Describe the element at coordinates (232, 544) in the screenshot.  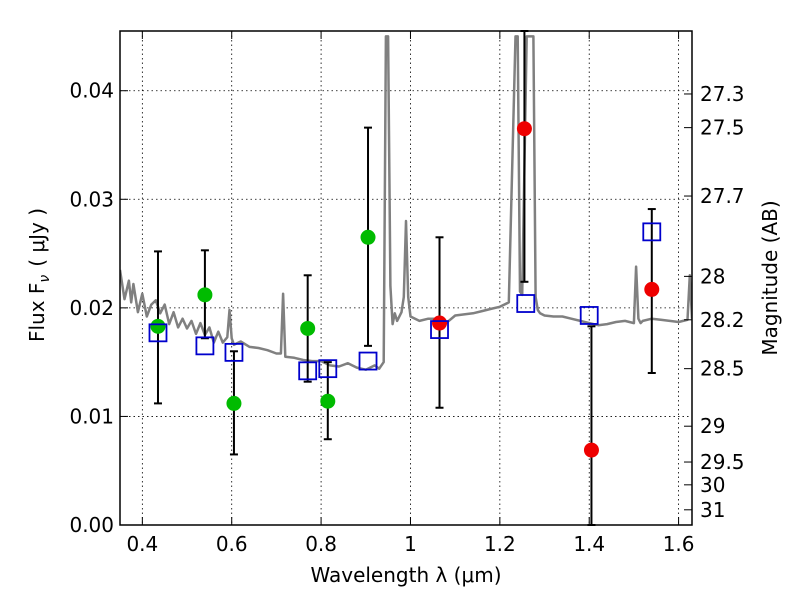
I see `x-tick-label: 0.6` at that location.